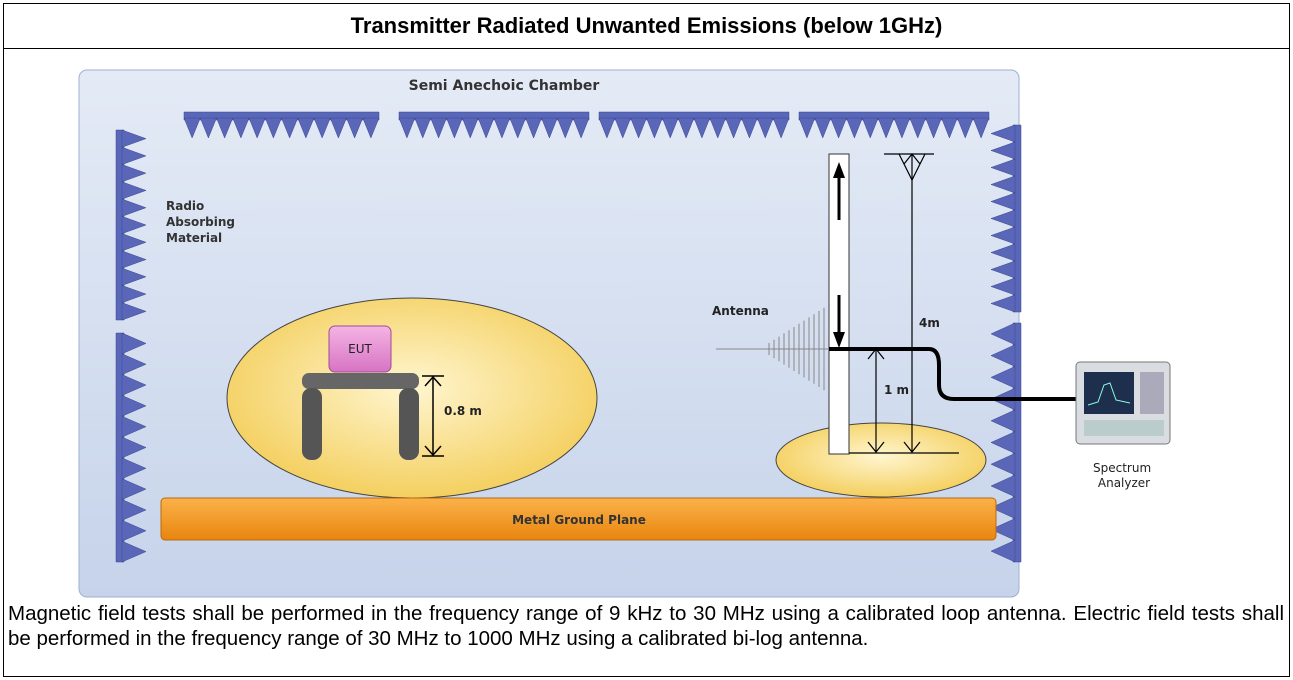 This screenshot has height=680, width=1293. Describe the element at coordinates (463, 411) in the screenshot. I see `height-label: 0.8 m` at that location.